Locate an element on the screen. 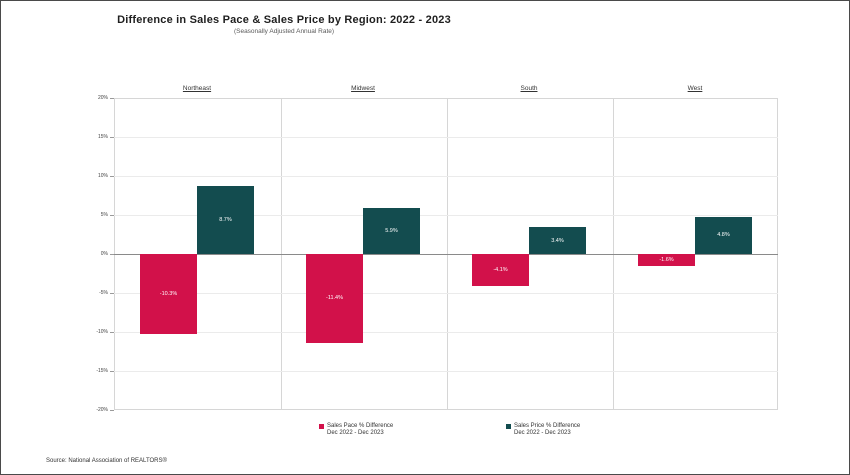  legend-sublabel-sales-pace: Dec 2022 - Dec 2023 is located at coordinates (355, 433).